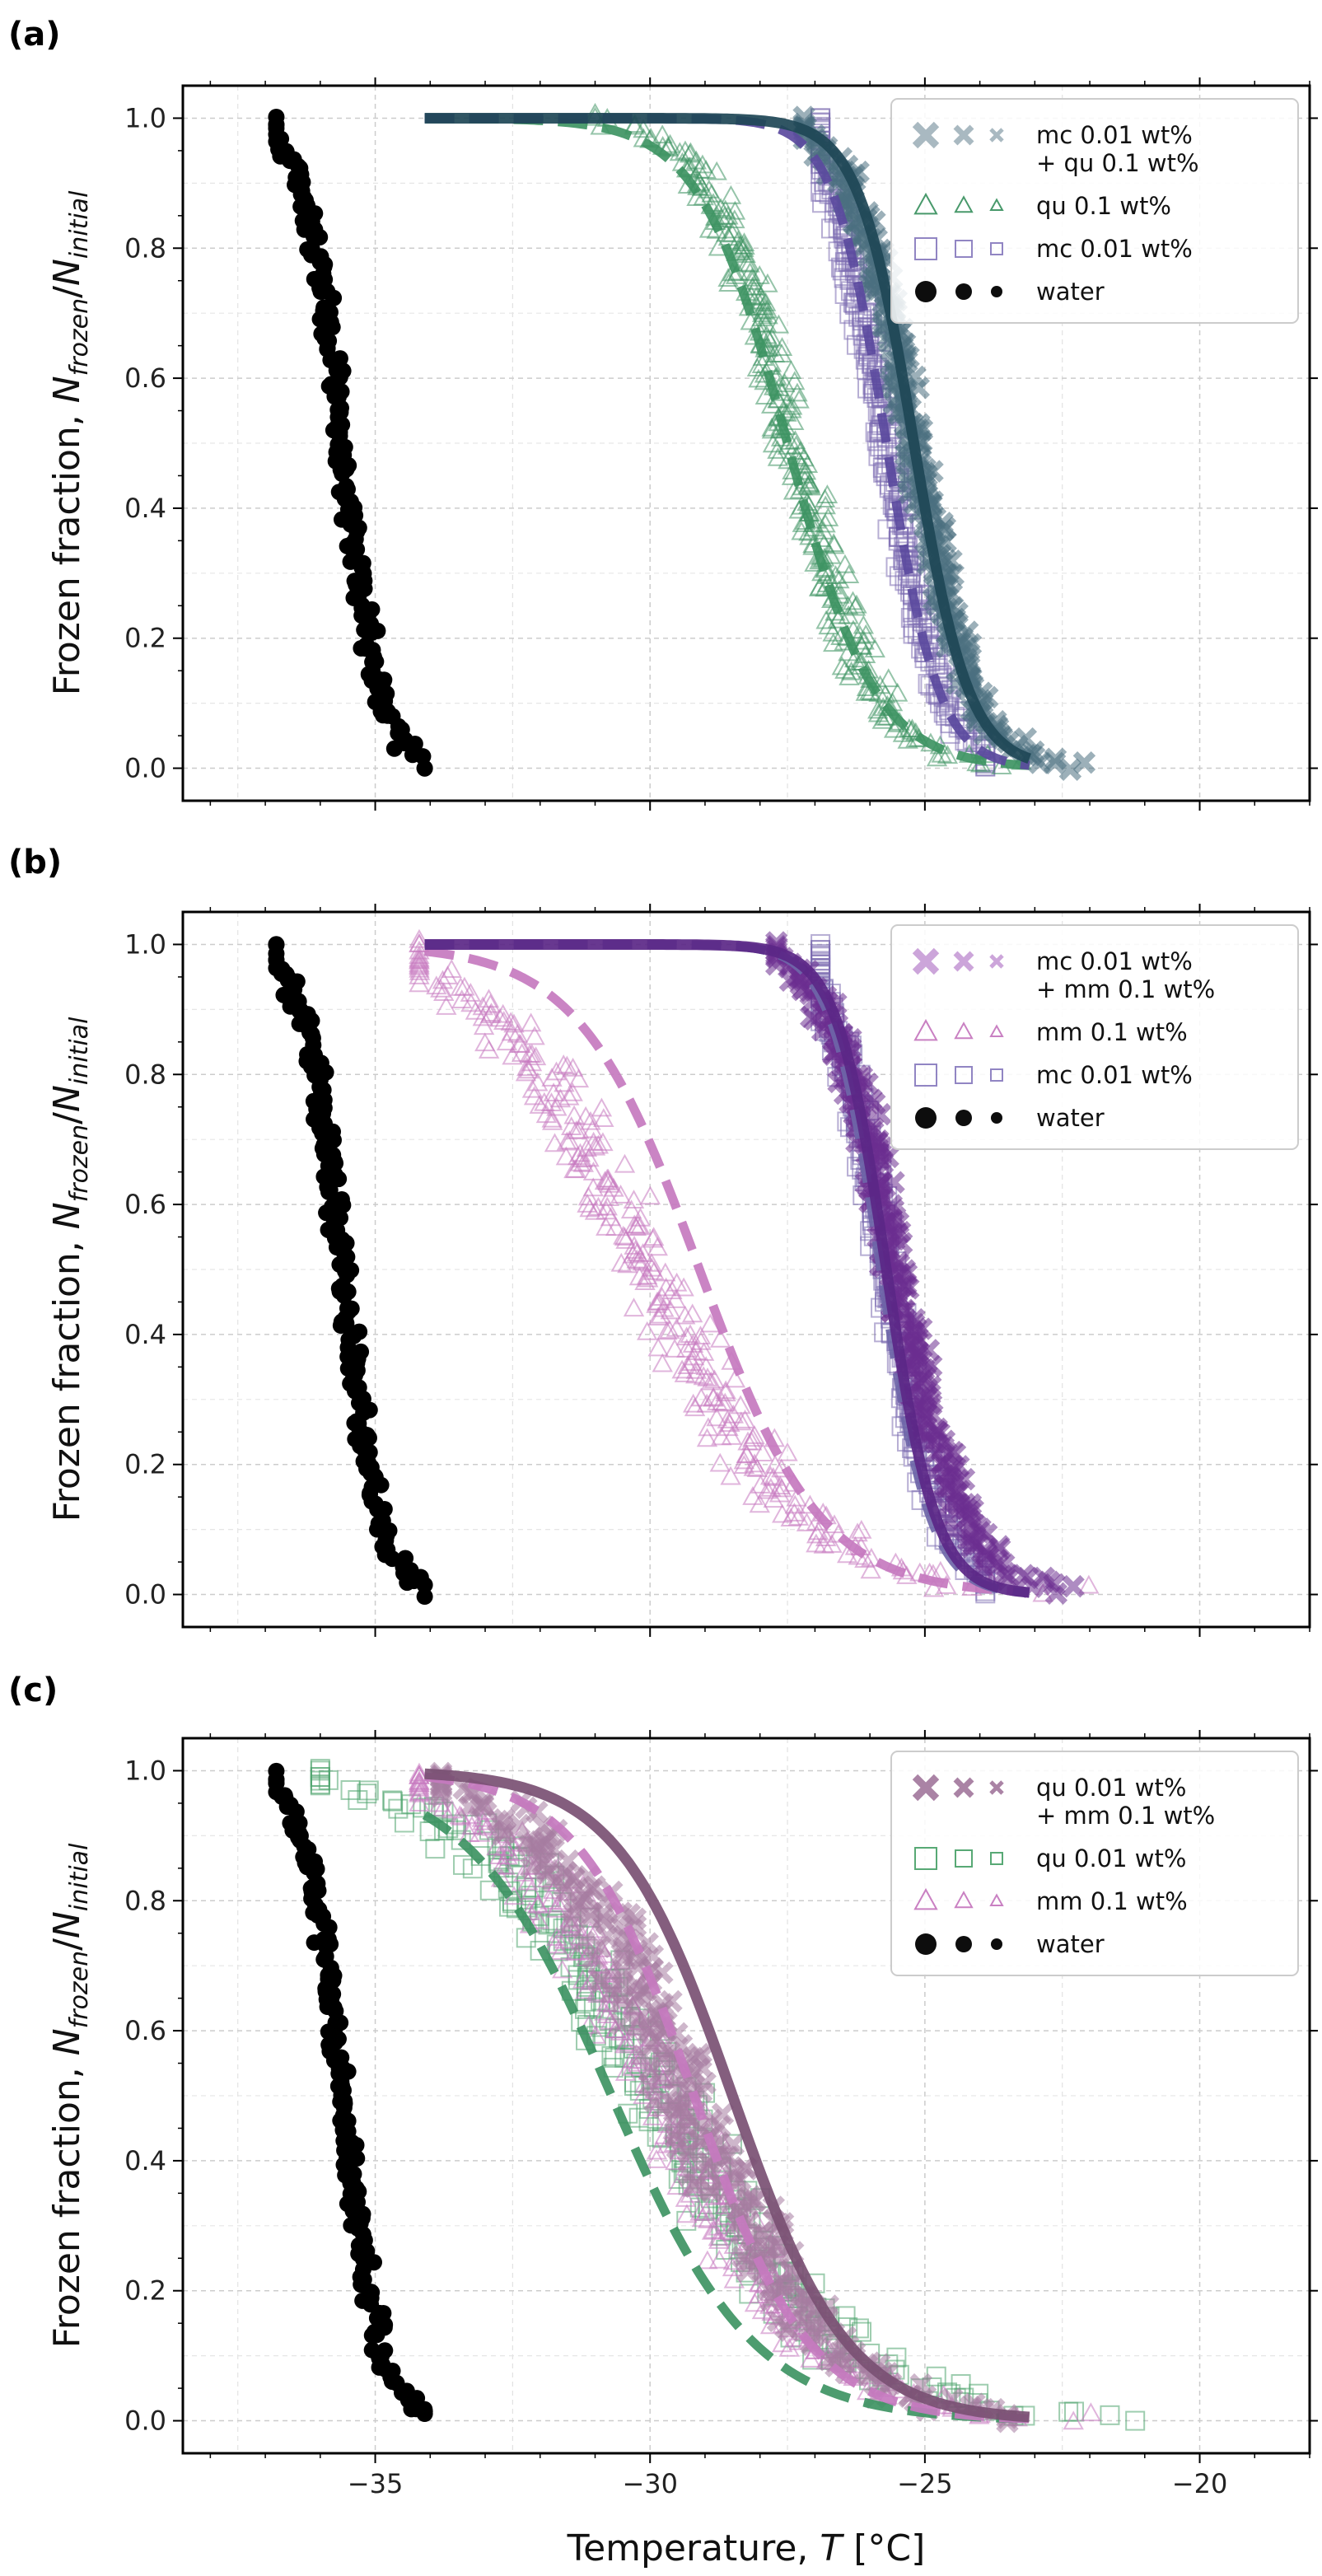  I want to click on panel-b-label: (b), so click(35, 862).